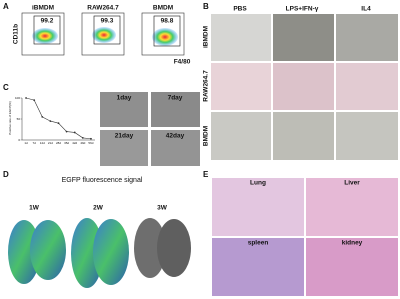  I want to click on row-header: iBMDM, so click(206, 37).